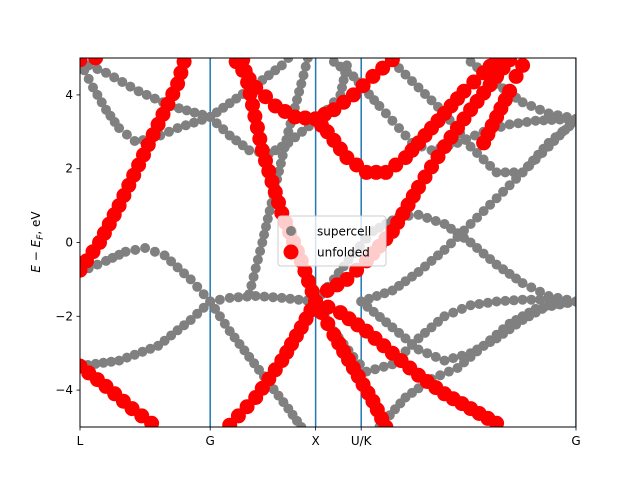 This screenshot has height=484, width=640. Describe the element at coordinates (316, 441) in the screenshot. I see `x-tick-label: X` at that location.